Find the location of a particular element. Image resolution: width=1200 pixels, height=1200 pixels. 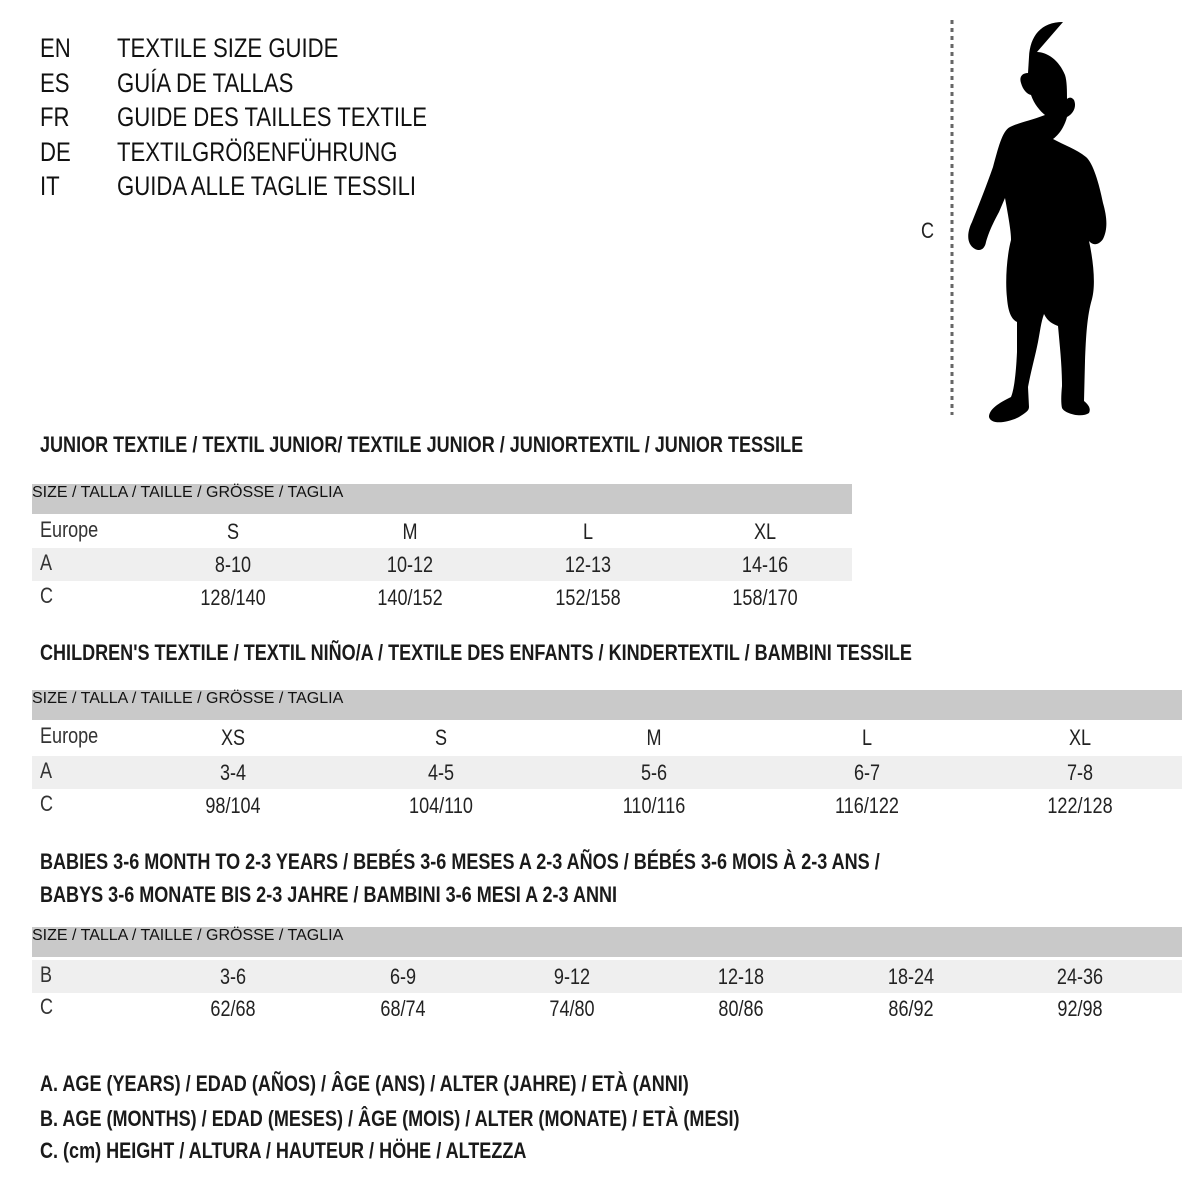

language-code: IT is located at coordinates (50, 186).